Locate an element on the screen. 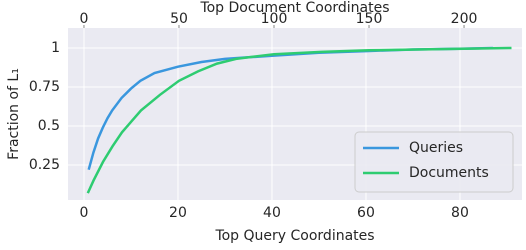  y-axis-label: Fraction of L₁ is located at coordinates (14, 114).